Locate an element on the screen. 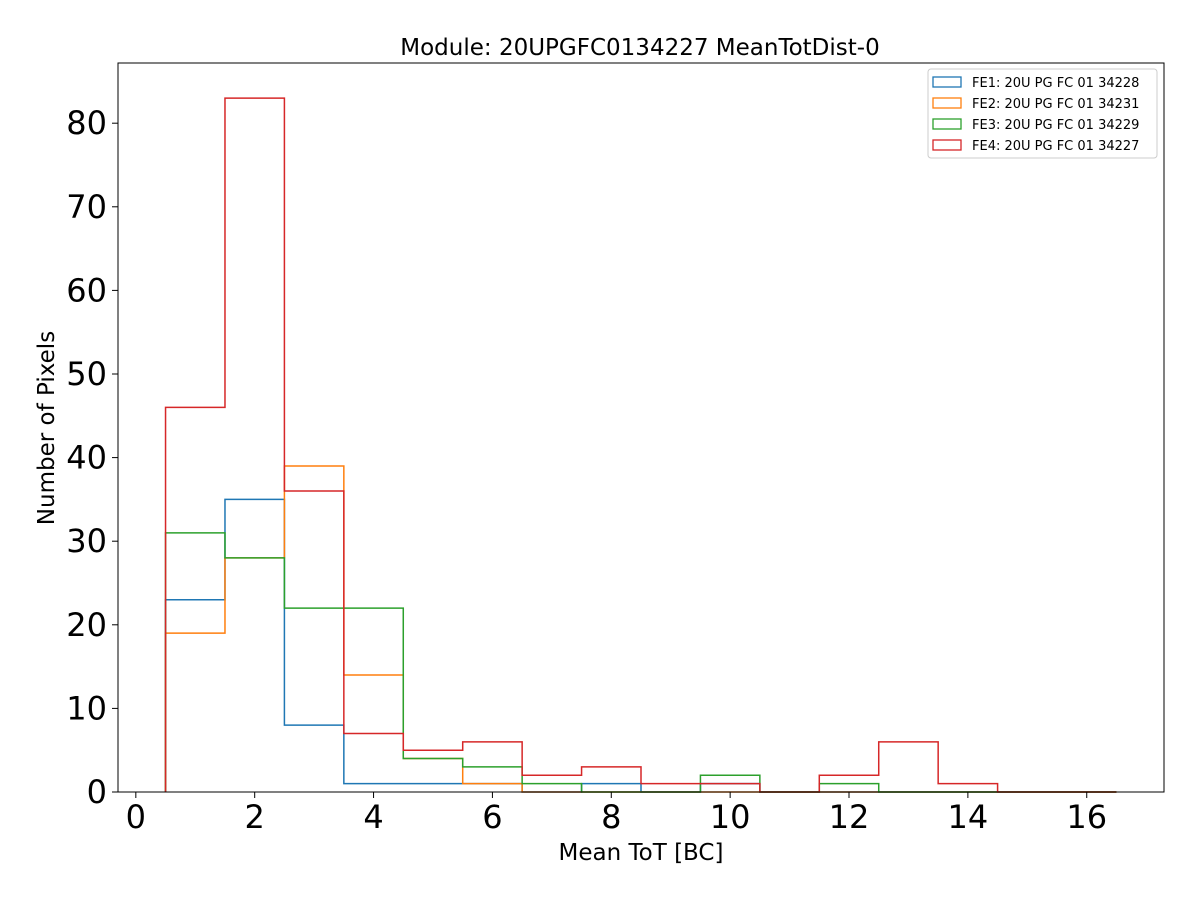 The width and height of the screenshot is (1200, 900). legend-label: FE3: 20U PG FC 01 34229 is located at coordinates (1055, 125).